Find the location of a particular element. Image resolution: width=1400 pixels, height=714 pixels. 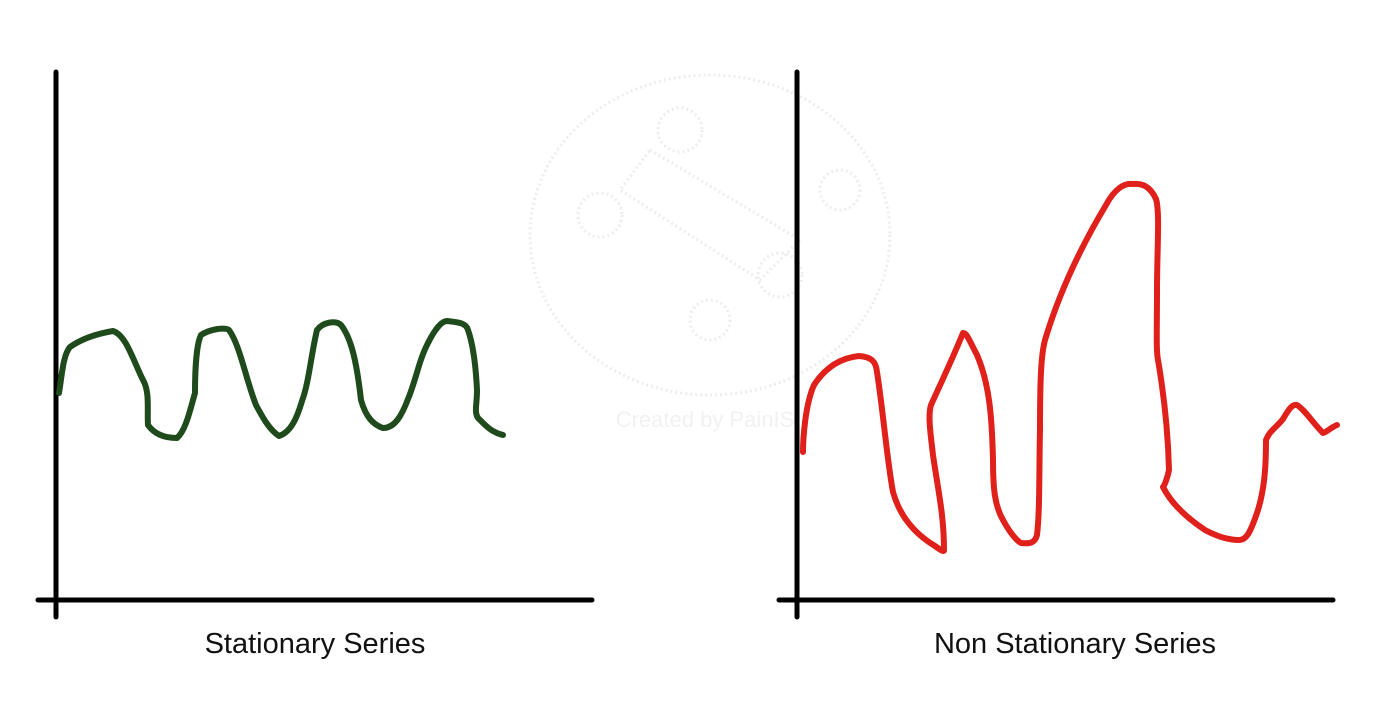

stationary-series-line is located at coordinates (281, 379).